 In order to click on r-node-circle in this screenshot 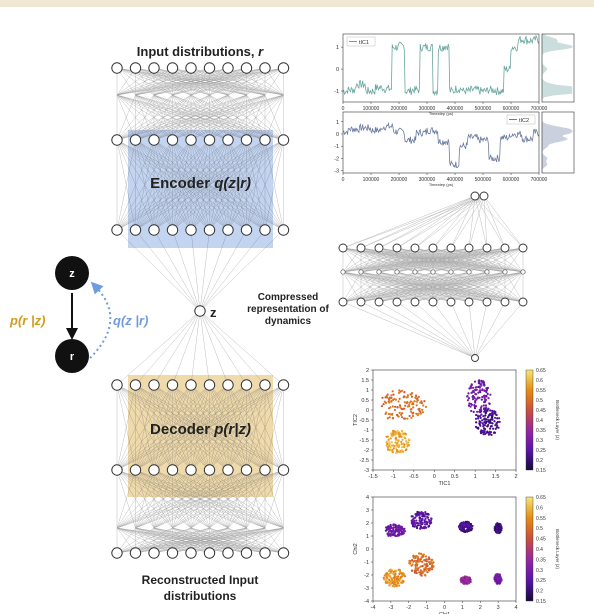, I will do `click(72, 356)`.